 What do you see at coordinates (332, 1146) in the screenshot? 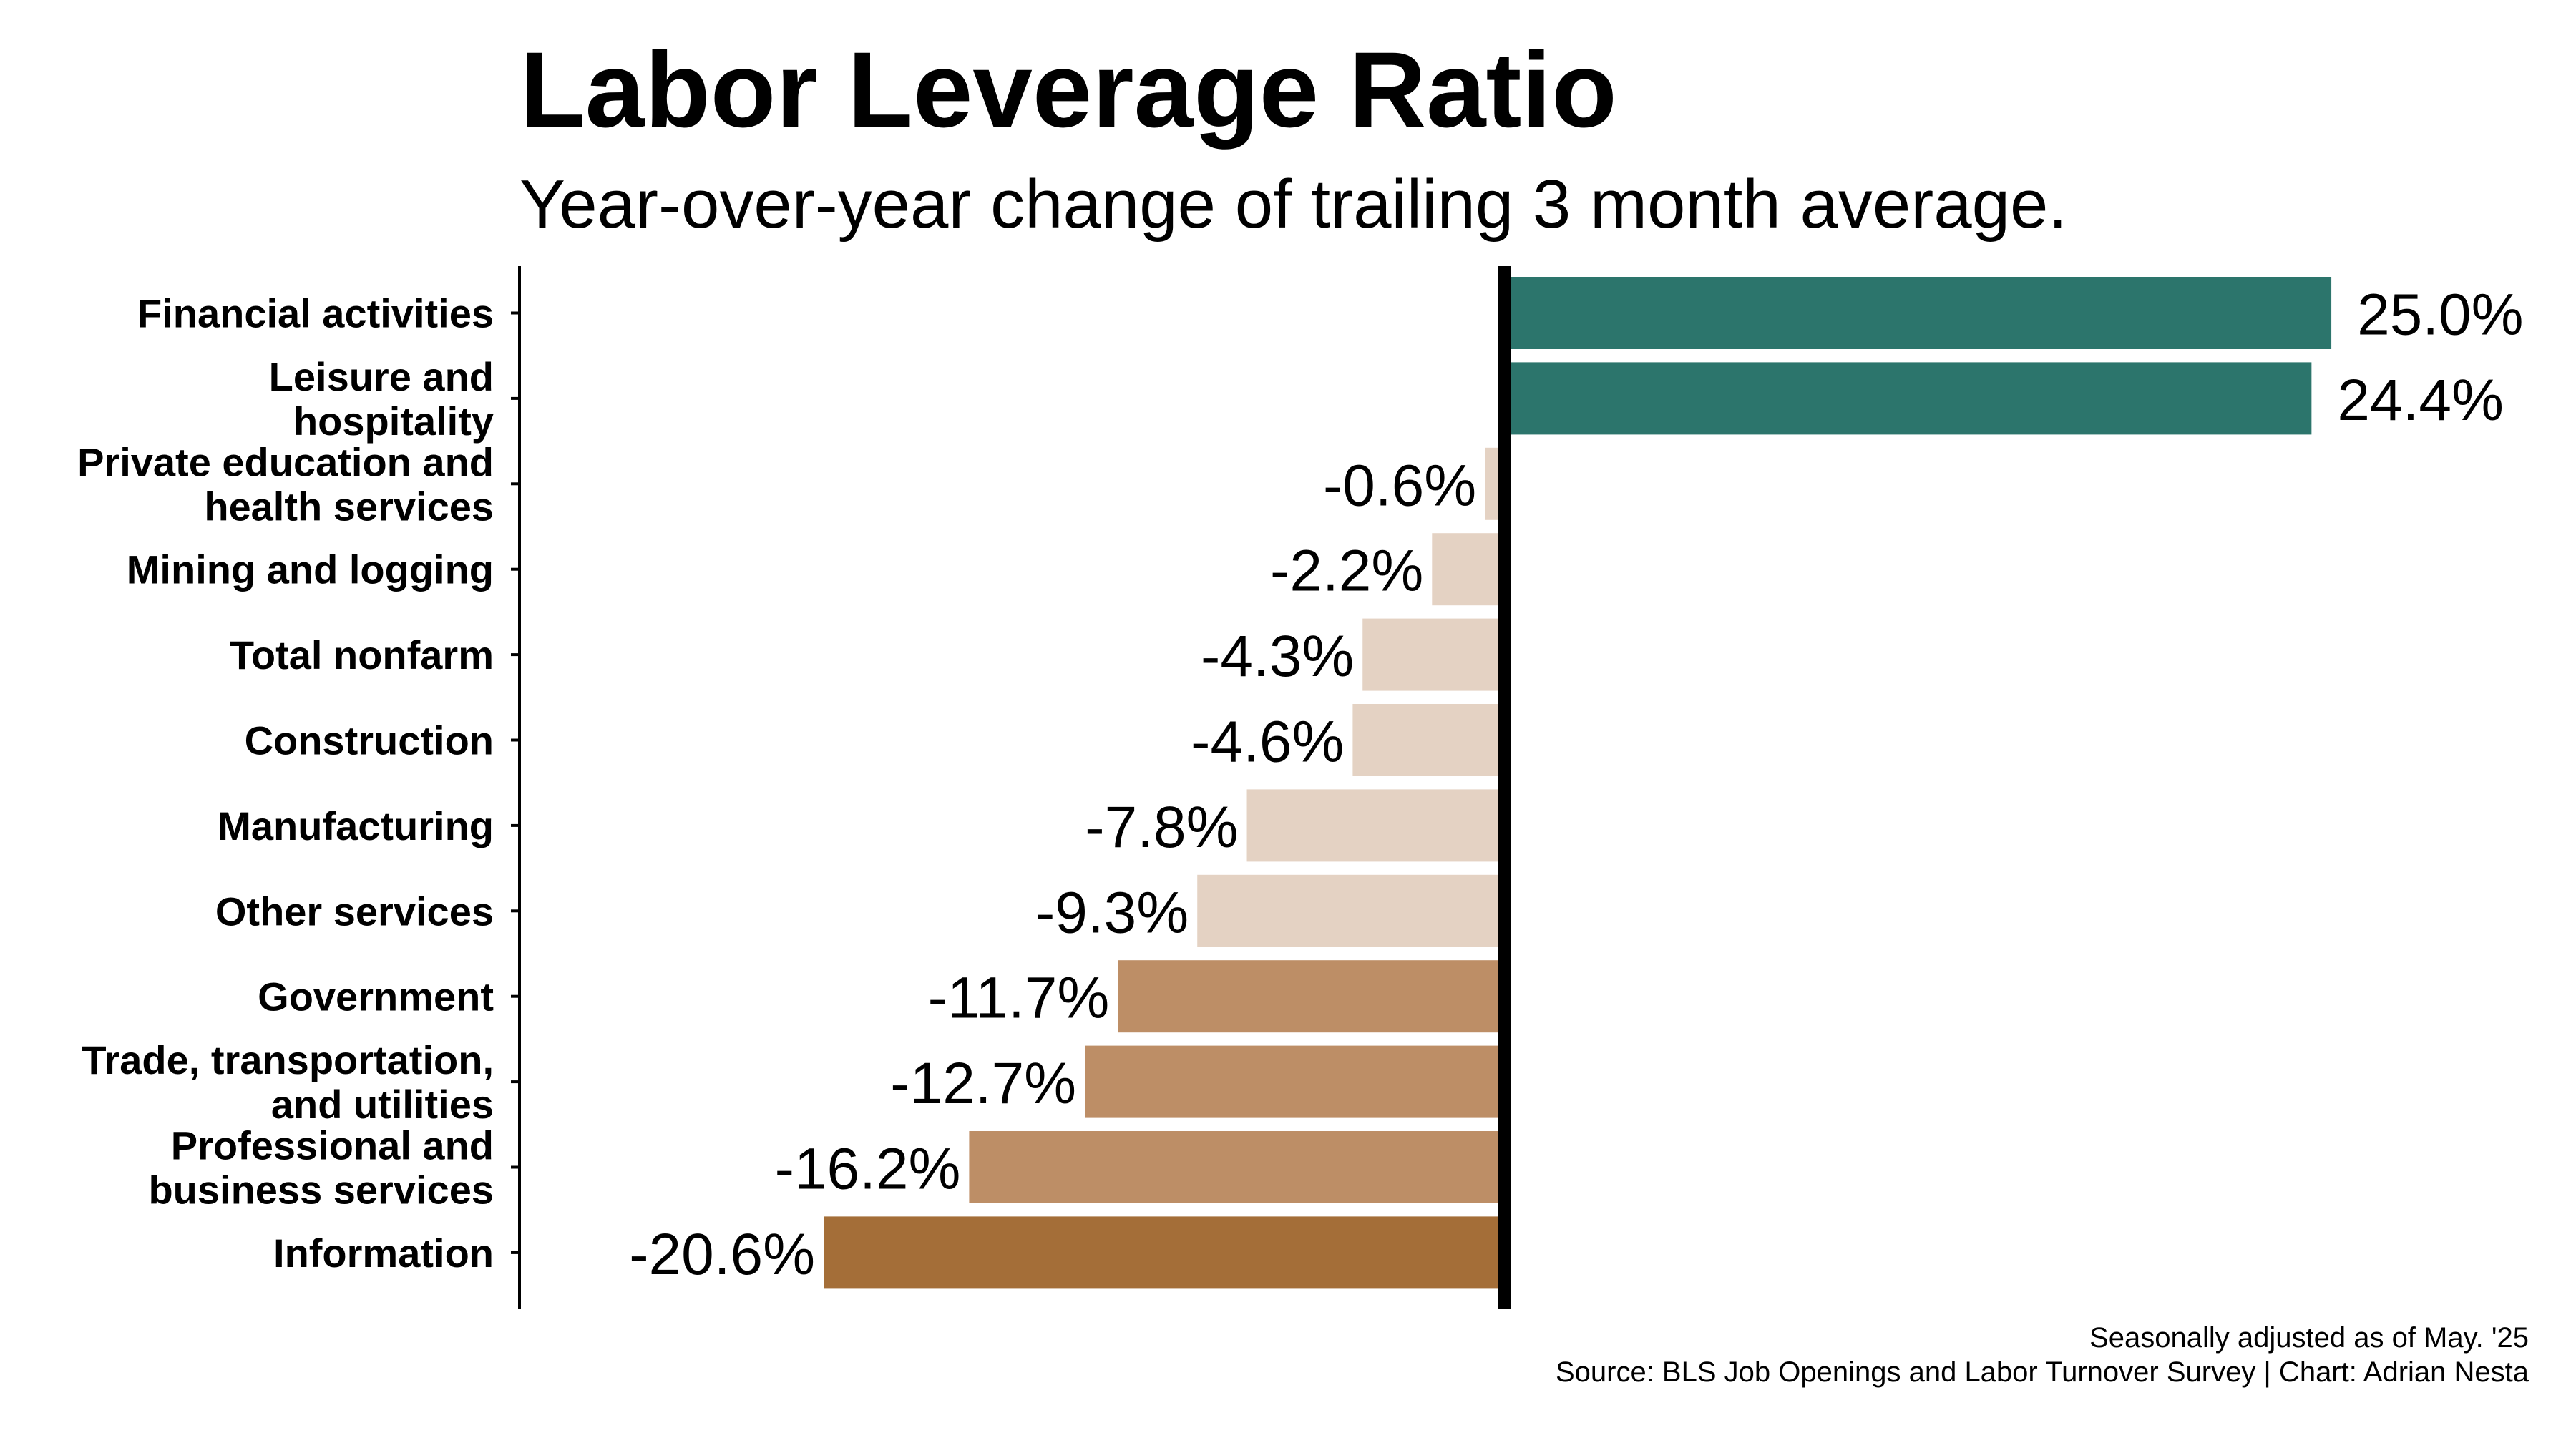
I see `category-label: Professional and` at bounding box center [332, 1146].